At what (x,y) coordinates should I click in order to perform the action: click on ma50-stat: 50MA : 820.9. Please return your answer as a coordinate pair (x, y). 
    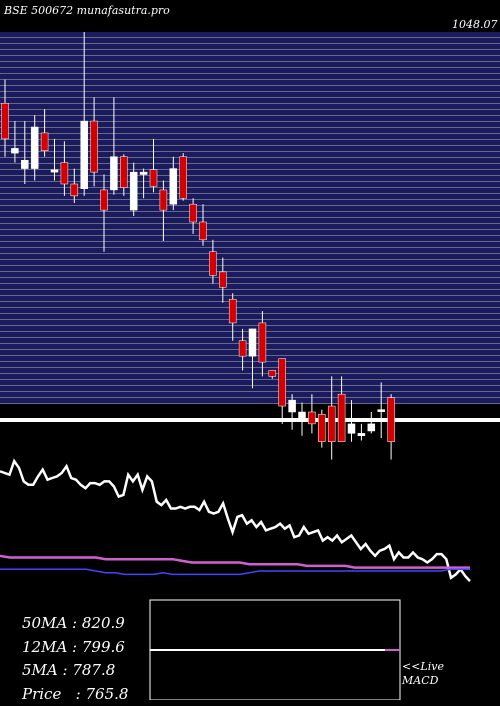
    Looking at the image, I should click on (75, 624).